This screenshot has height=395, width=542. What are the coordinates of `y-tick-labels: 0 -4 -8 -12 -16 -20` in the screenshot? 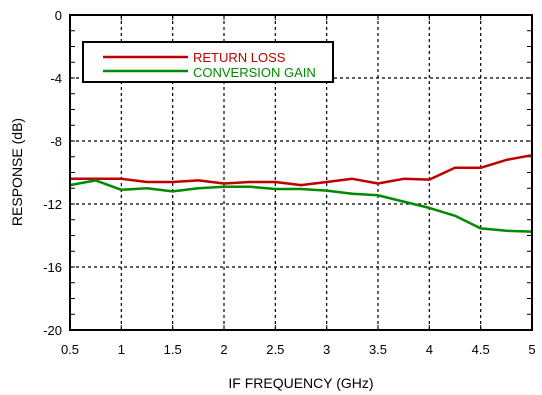 It's located at (52, 173).